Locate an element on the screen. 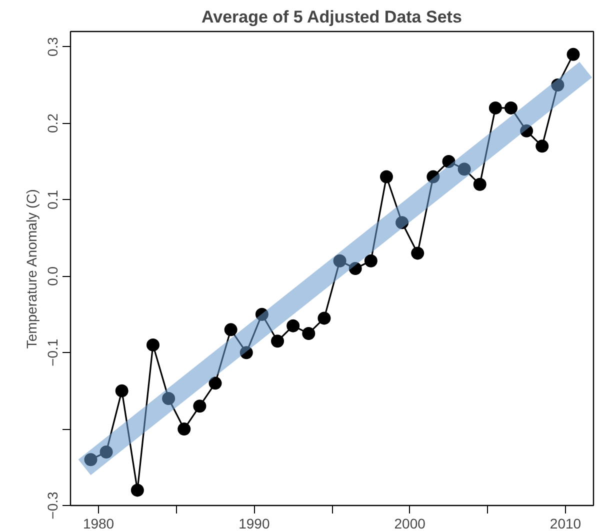 The image size is (607, 531). y-tick-label: 0.1 is located at coordinates (52, 200).